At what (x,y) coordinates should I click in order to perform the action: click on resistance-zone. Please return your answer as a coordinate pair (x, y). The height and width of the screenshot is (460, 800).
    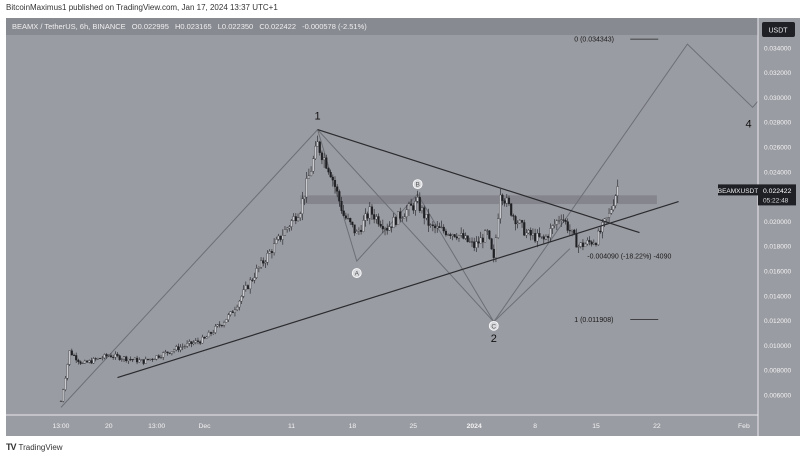
    Looking at the image, I should click on (478, 200).